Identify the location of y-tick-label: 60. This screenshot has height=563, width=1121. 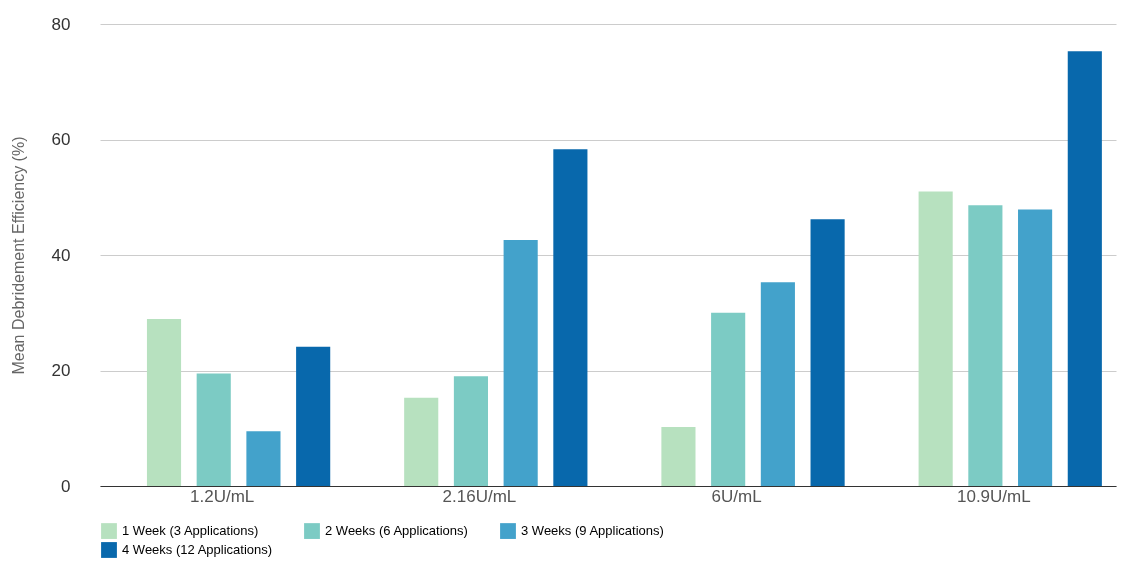
(61, 139).